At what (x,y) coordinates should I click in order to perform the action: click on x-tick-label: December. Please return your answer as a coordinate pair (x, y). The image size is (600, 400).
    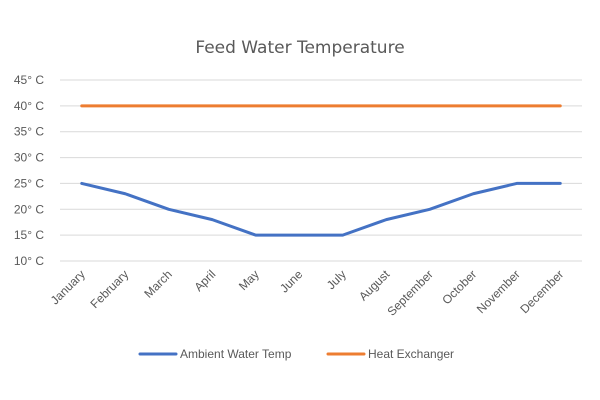
    Looking at the image, I should click on (541, 291).